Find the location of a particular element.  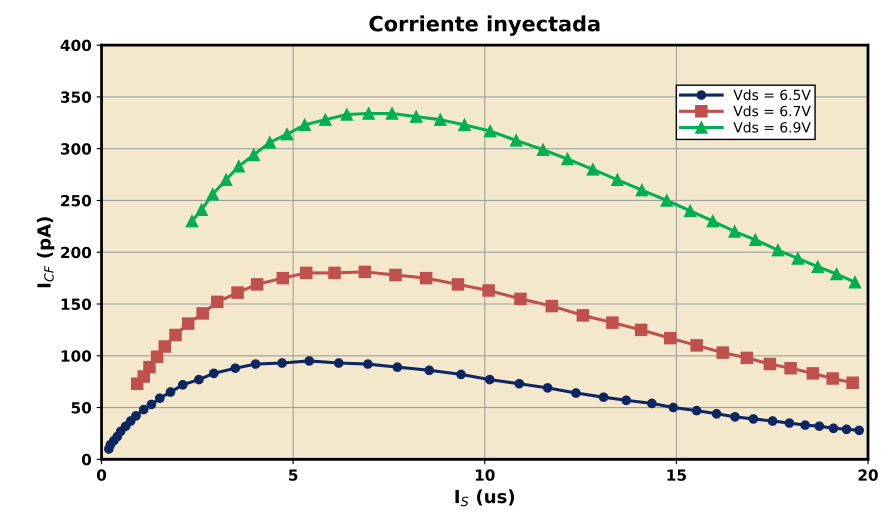

chart-title: Corriente inyectada is located at coordinates (484, 25).